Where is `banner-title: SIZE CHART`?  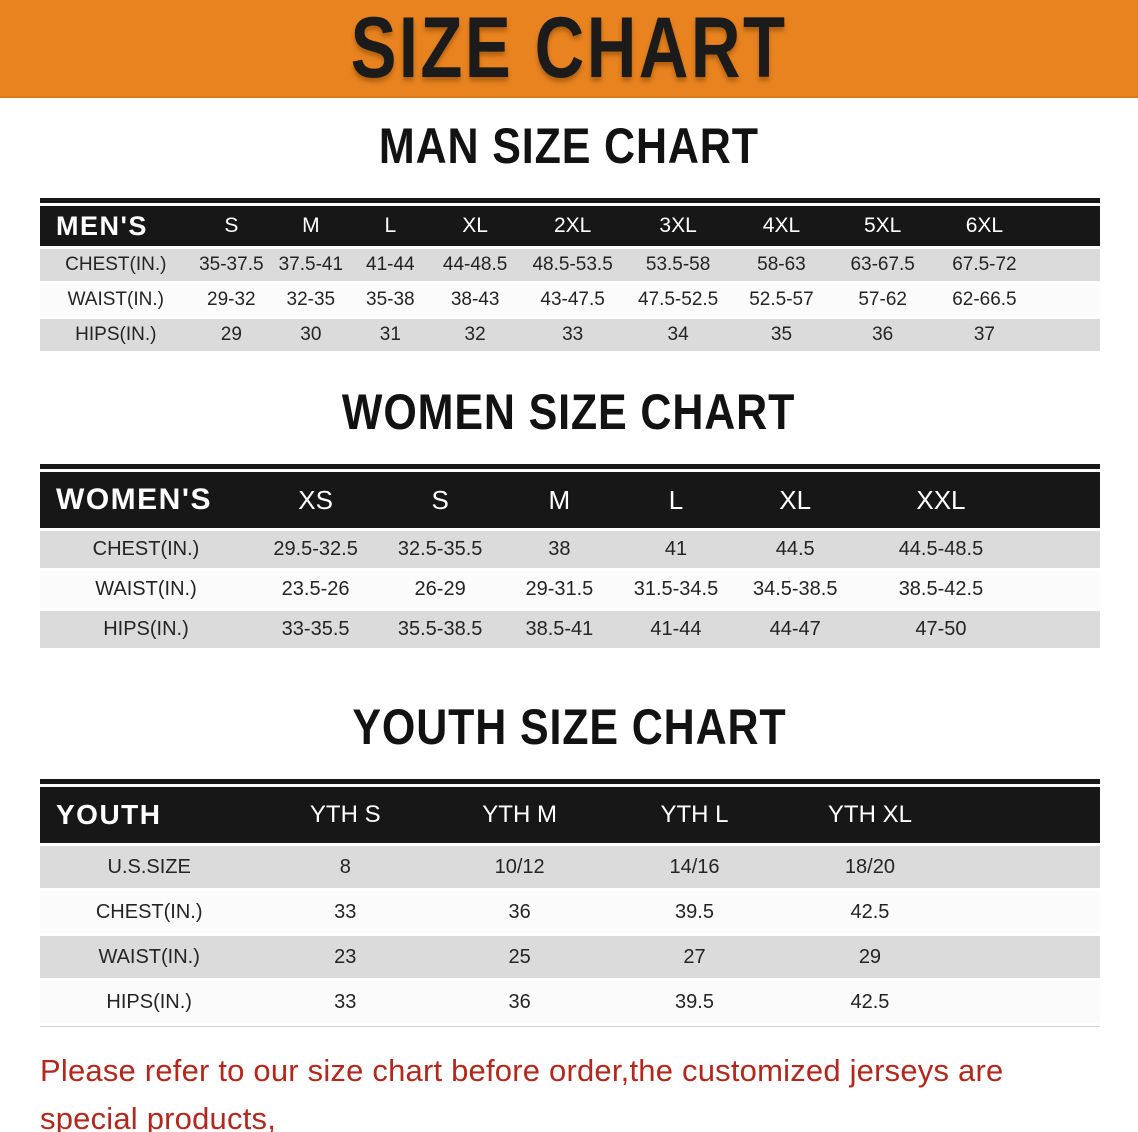 banner-title: SIZE CHART is located at coordinates (569, 48).